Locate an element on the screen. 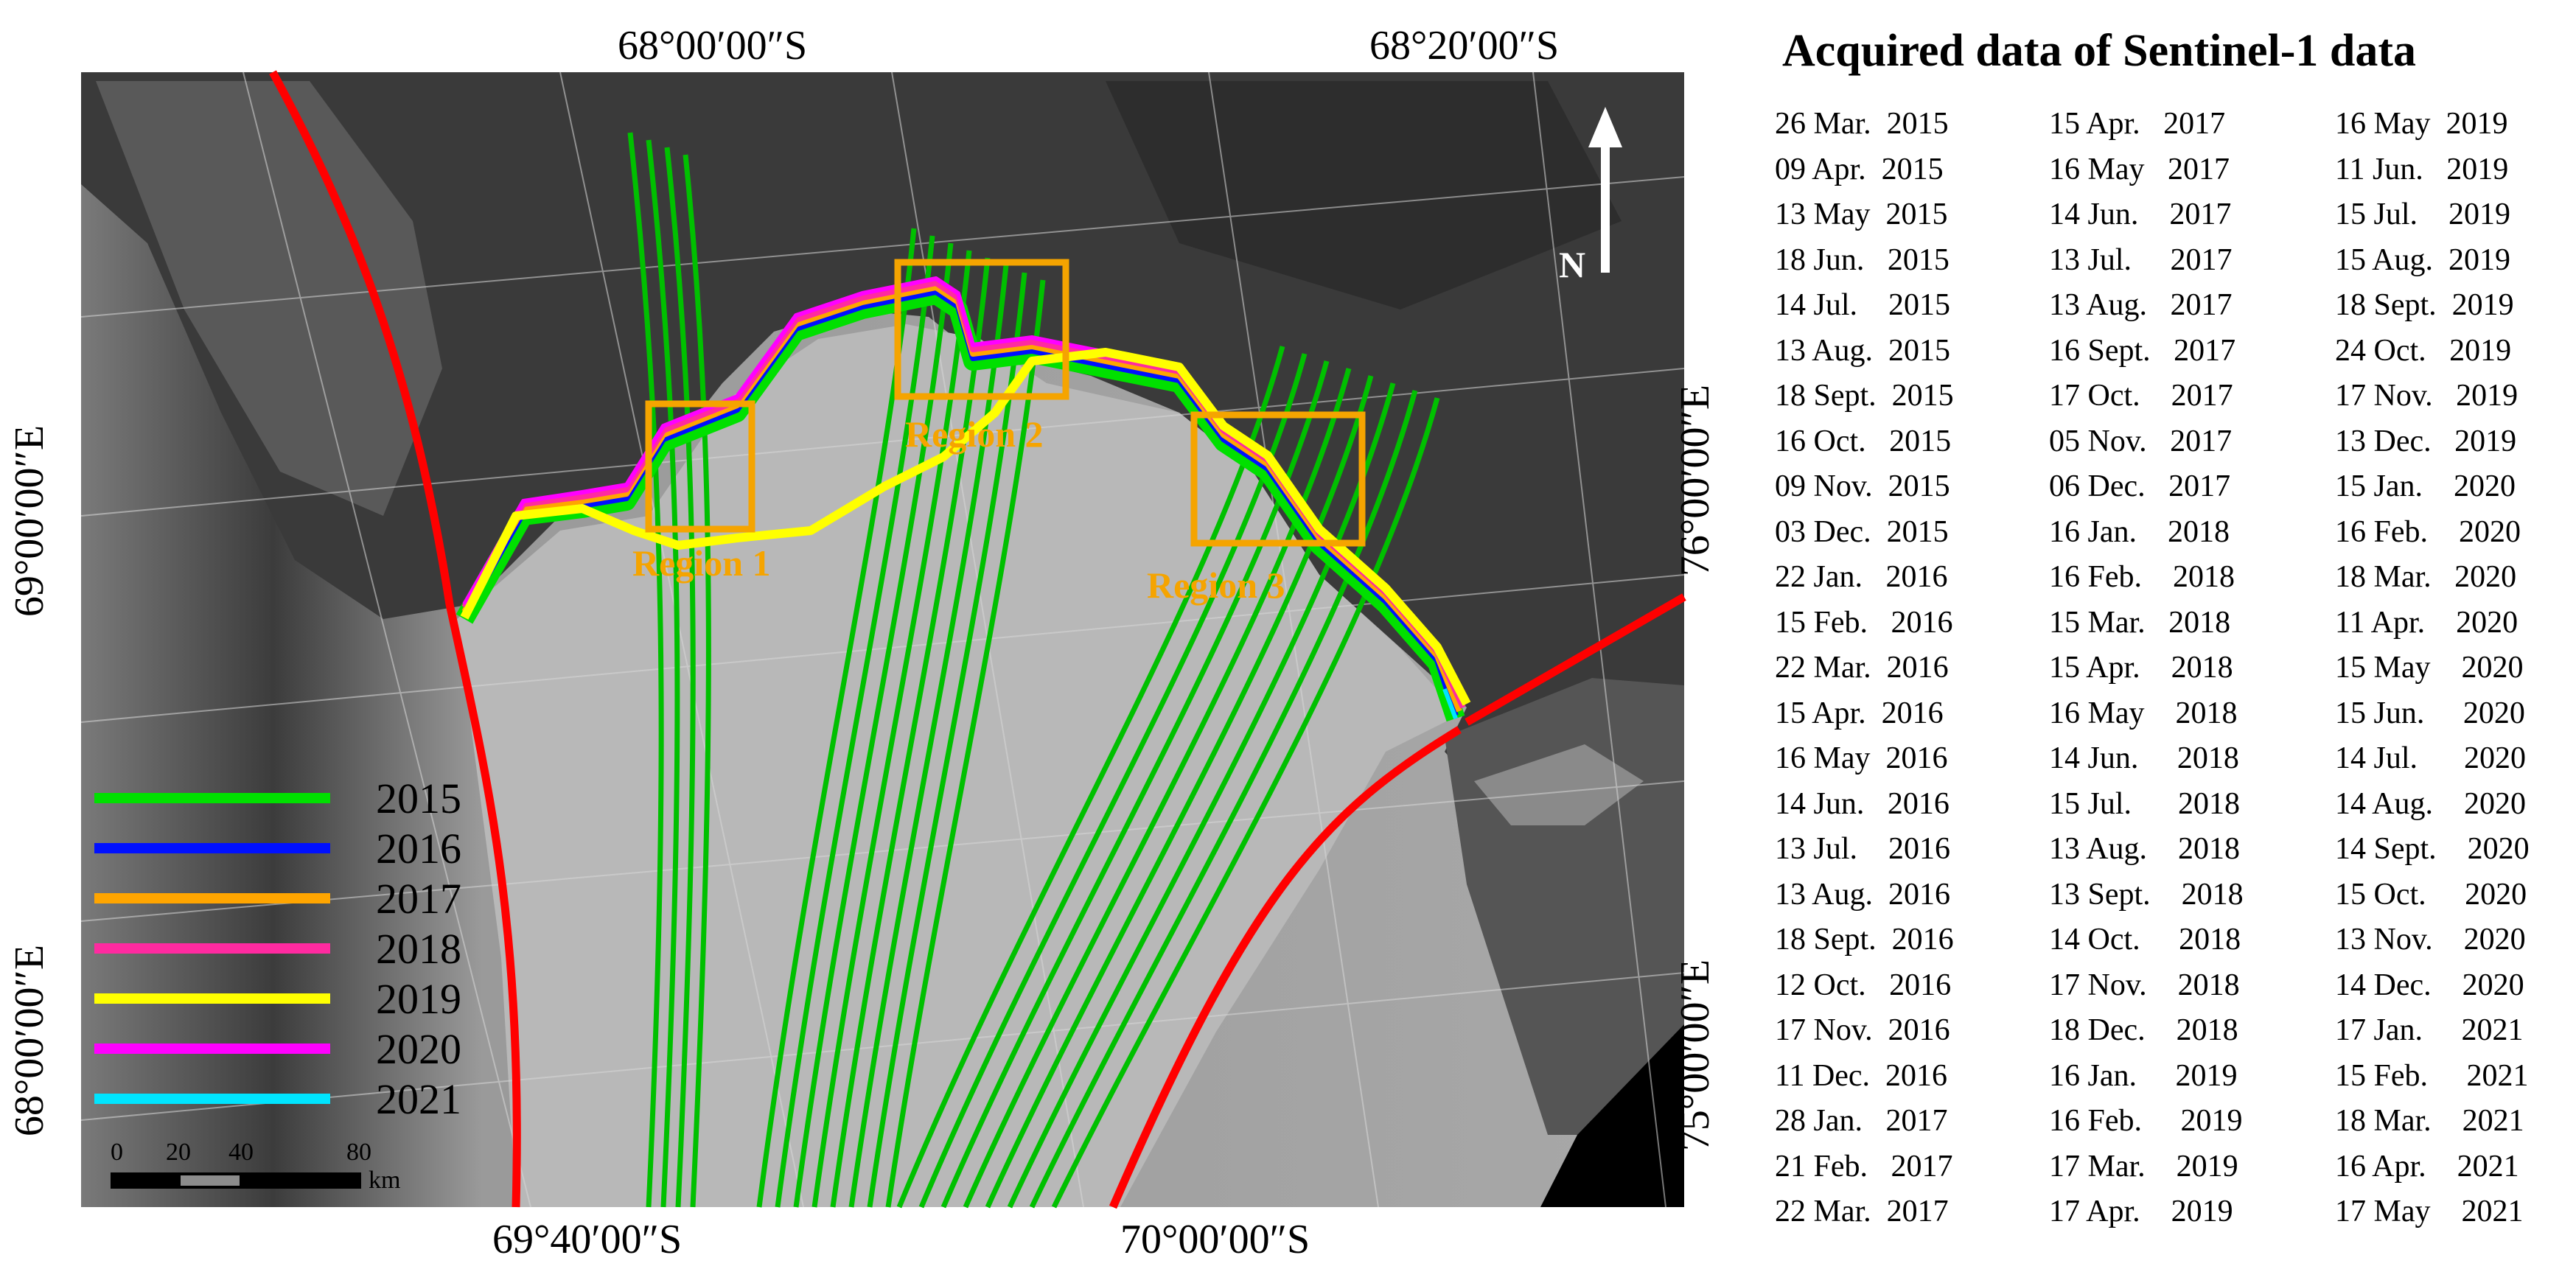 The image size is (2576, 1283). acquisition-date: 18 Sept. 2016 is located at coordinates (1864, 940).